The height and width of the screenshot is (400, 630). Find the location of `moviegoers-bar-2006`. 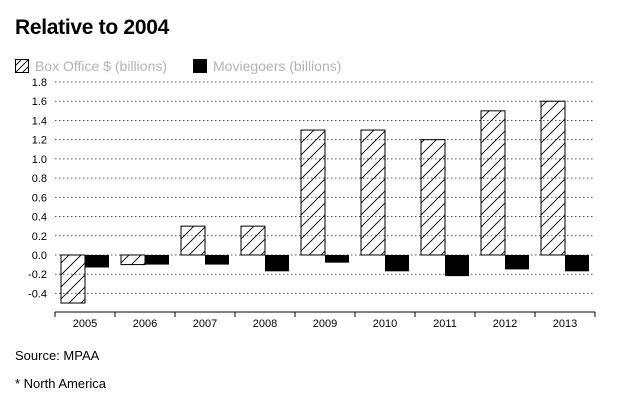

moviegoers-bar-2006 is located at coordinates (157, 259).